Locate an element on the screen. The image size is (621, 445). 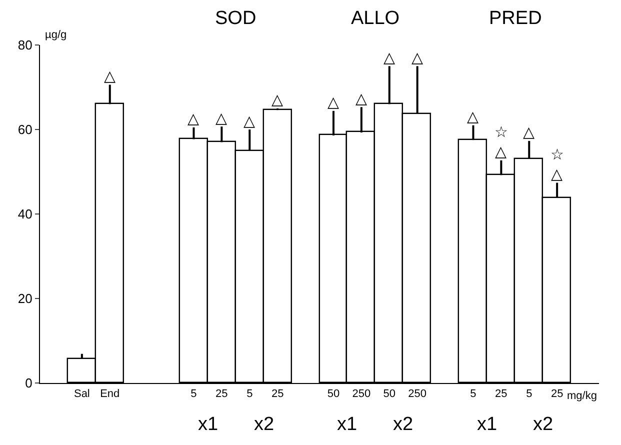
y-tick-label: 80 is located at coordinates (25, 45).